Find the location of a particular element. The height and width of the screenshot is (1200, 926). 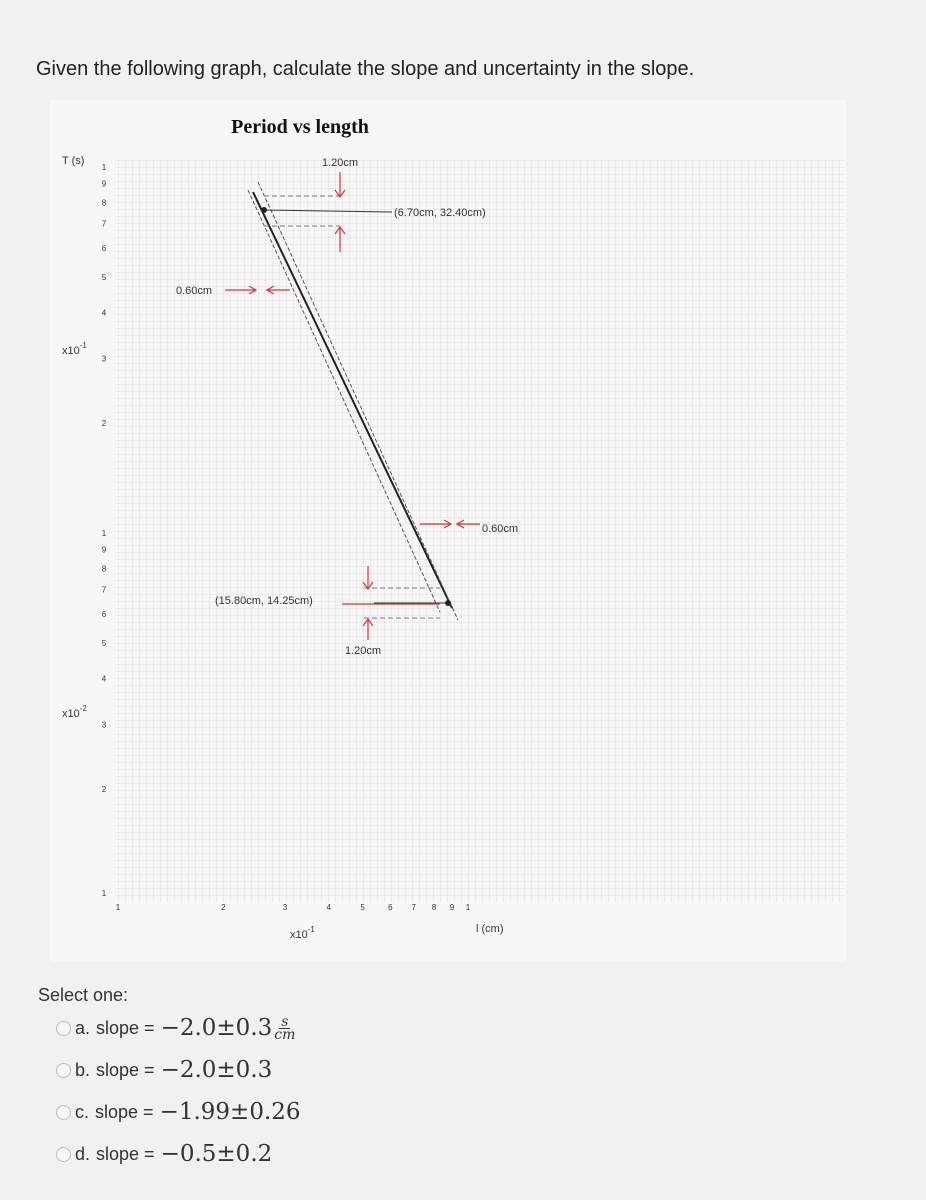

x-tick-label: 9 is located at coordinates (452, 907).